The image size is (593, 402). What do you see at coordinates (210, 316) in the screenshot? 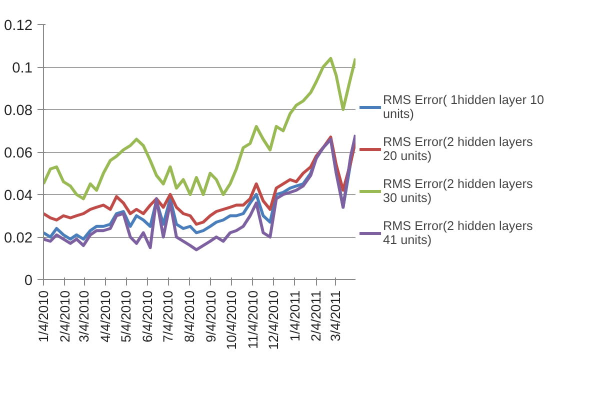
I see `x-tick-label: 9/4/2010` at bounding box center [210, 316].